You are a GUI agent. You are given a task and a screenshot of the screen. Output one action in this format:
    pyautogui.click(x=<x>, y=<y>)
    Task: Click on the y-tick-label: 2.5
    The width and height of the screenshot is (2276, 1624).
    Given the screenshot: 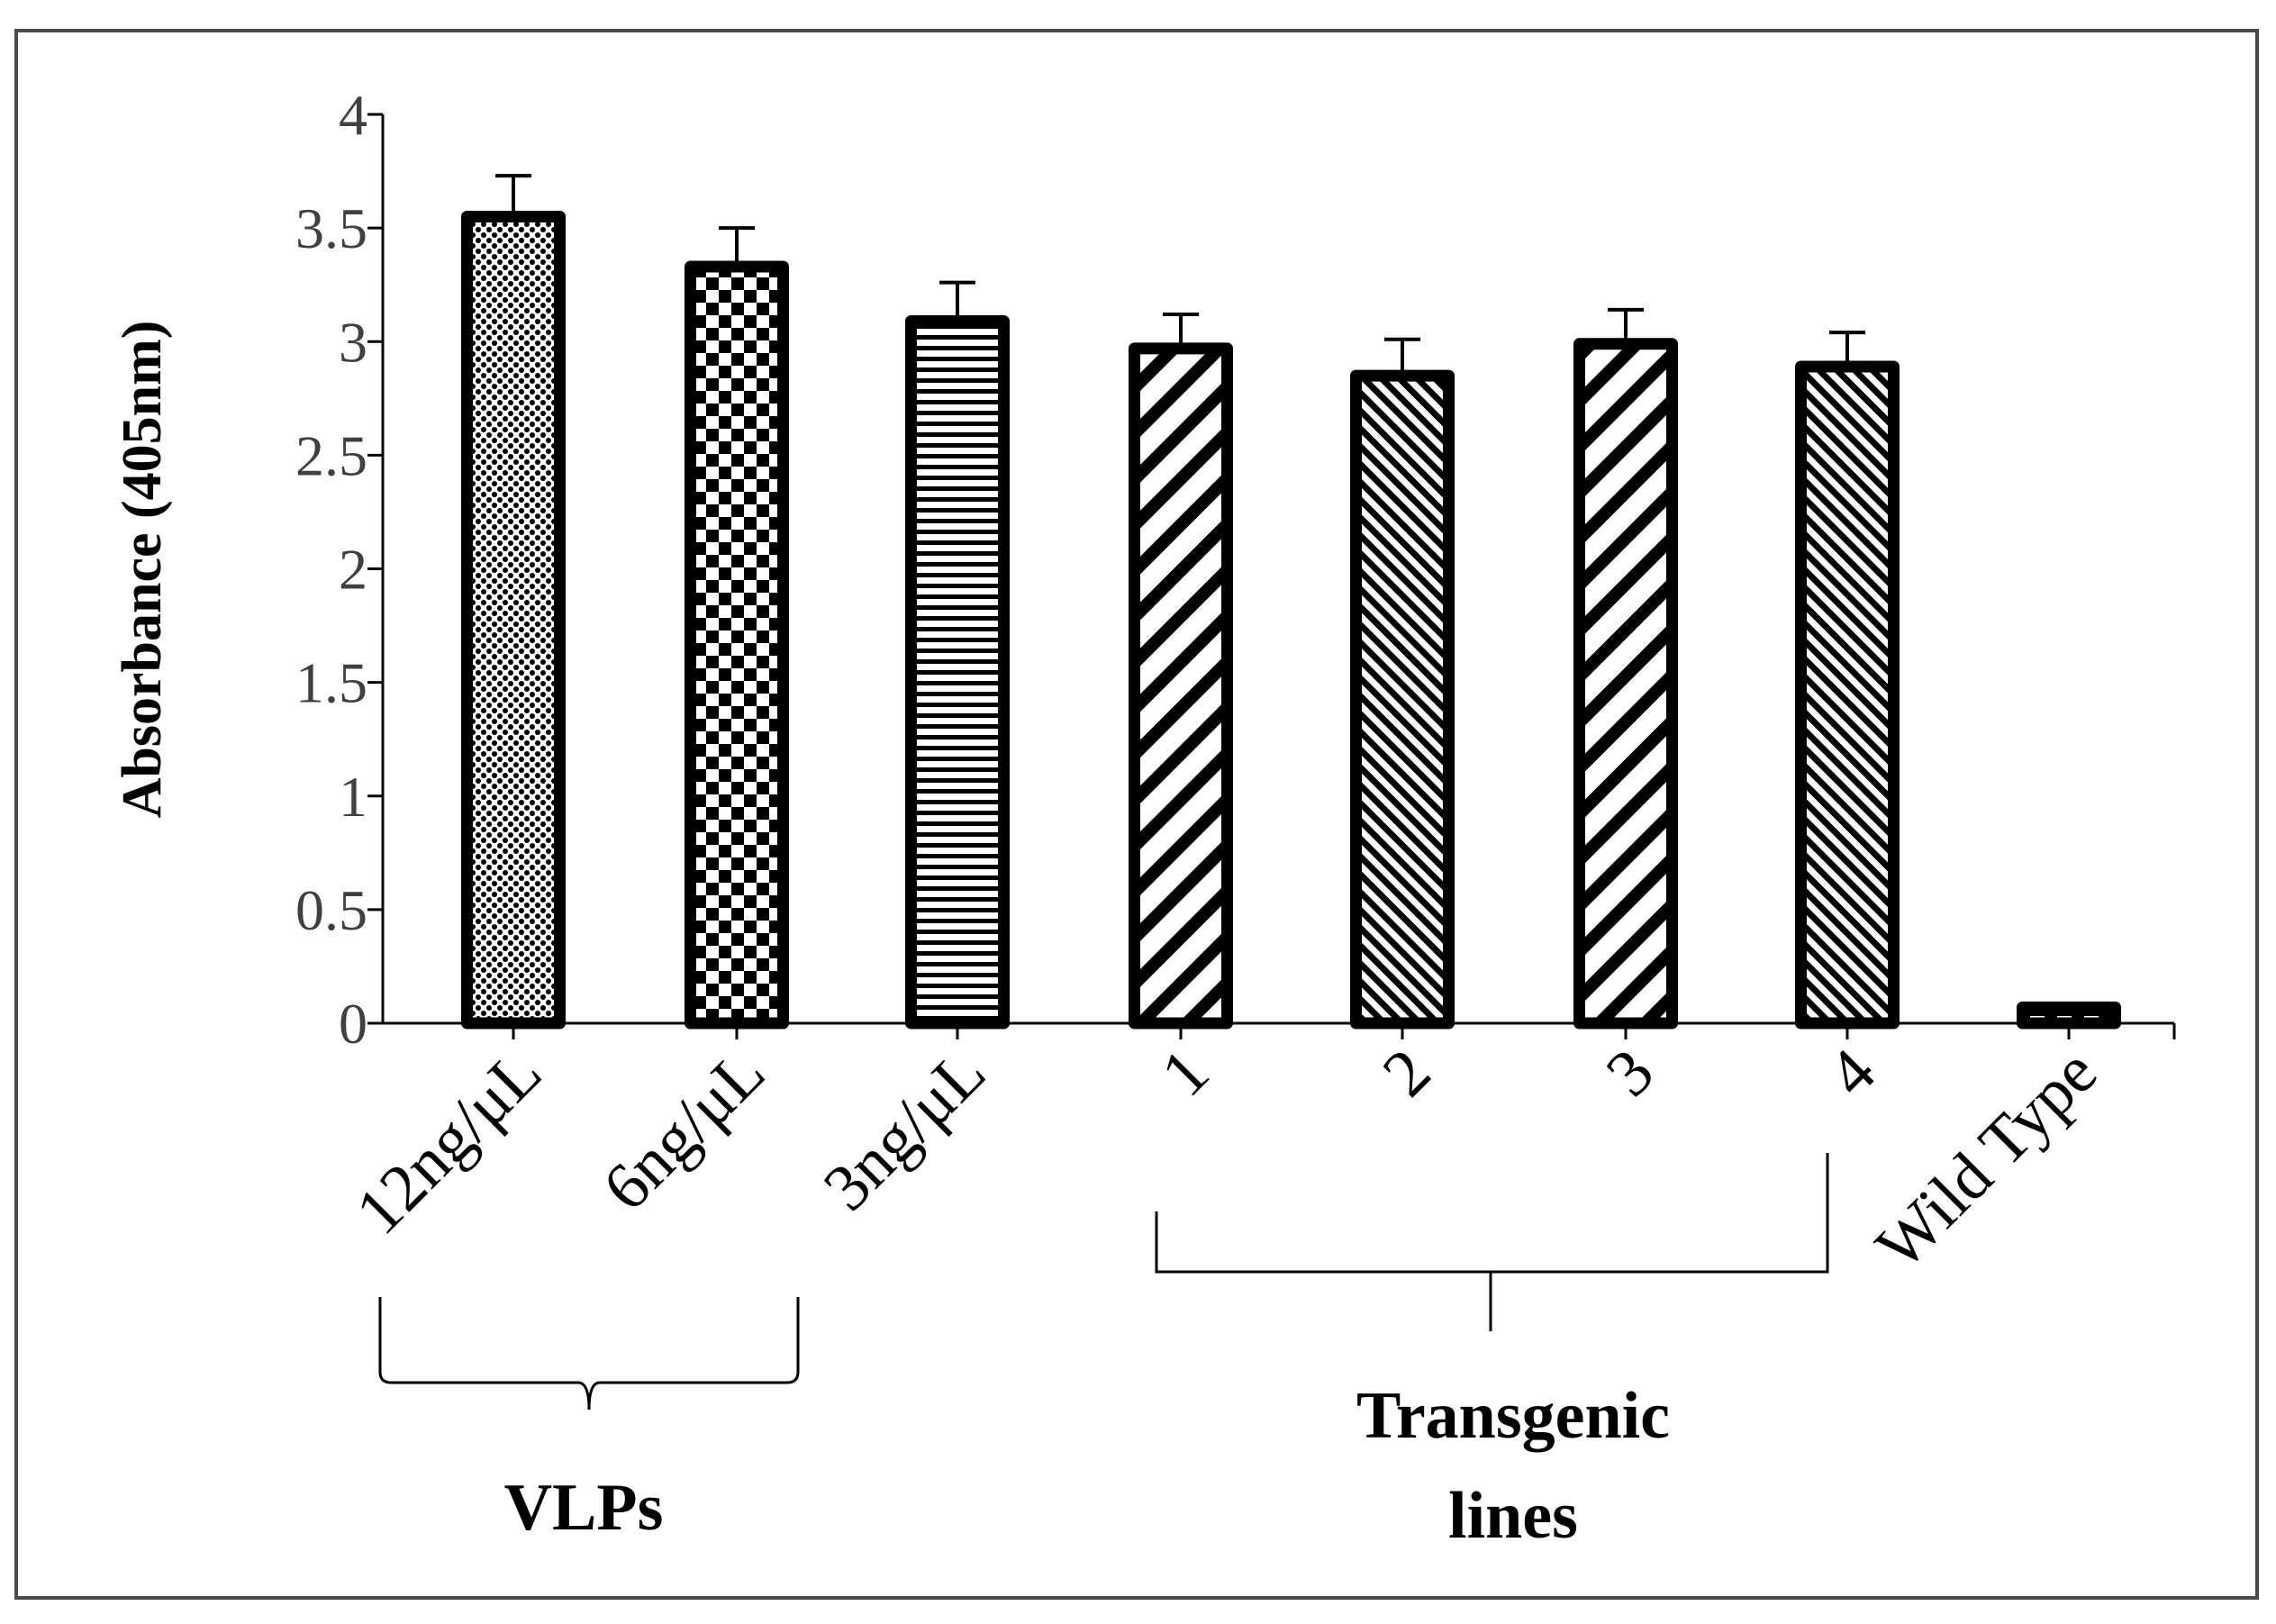 What is the action you would take?
    pyautogui.click(x=331, y=455)
    